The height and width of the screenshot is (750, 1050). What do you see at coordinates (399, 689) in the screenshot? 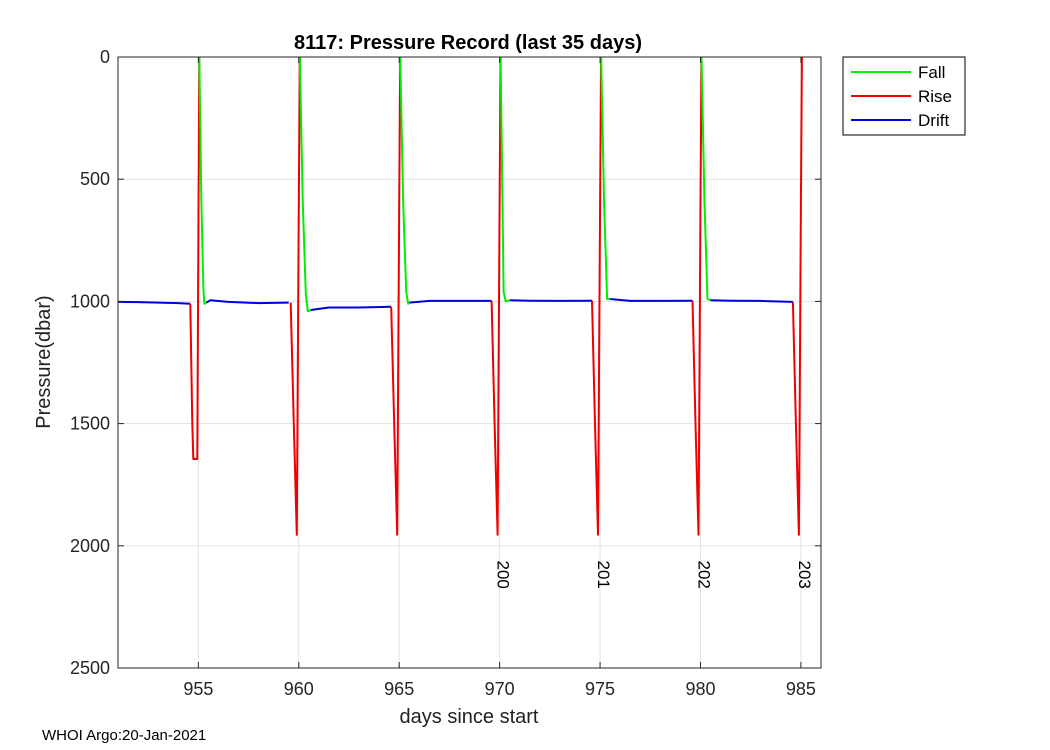
I see `x-tick-label: 965` at bounding box center [399, 689].